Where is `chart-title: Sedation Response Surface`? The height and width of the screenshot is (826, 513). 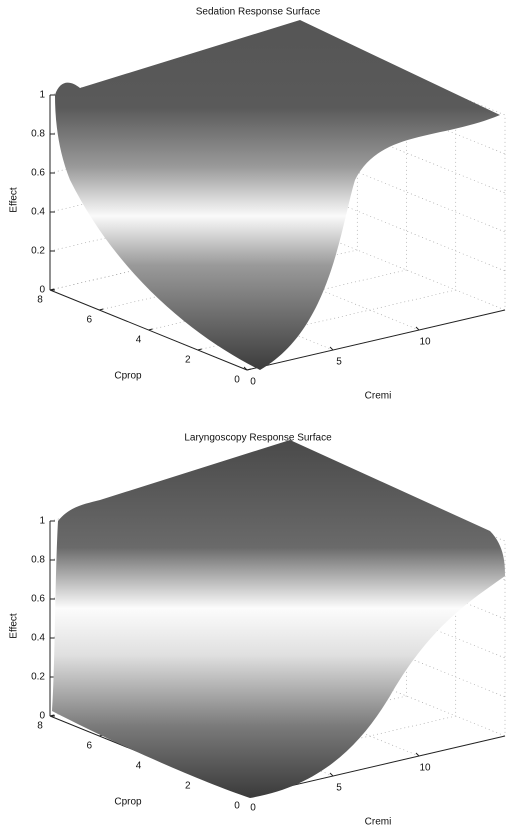 chart-title: Sedation Response Surface is located at coordinates (258, 12).